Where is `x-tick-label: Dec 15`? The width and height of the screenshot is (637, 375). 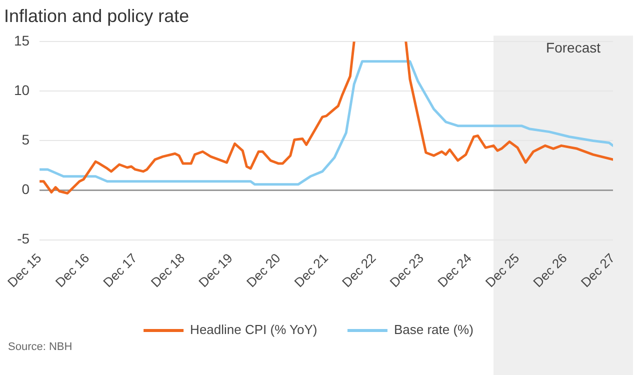 x-tick-label: Dec 15 is located at coordinates (24, 270).